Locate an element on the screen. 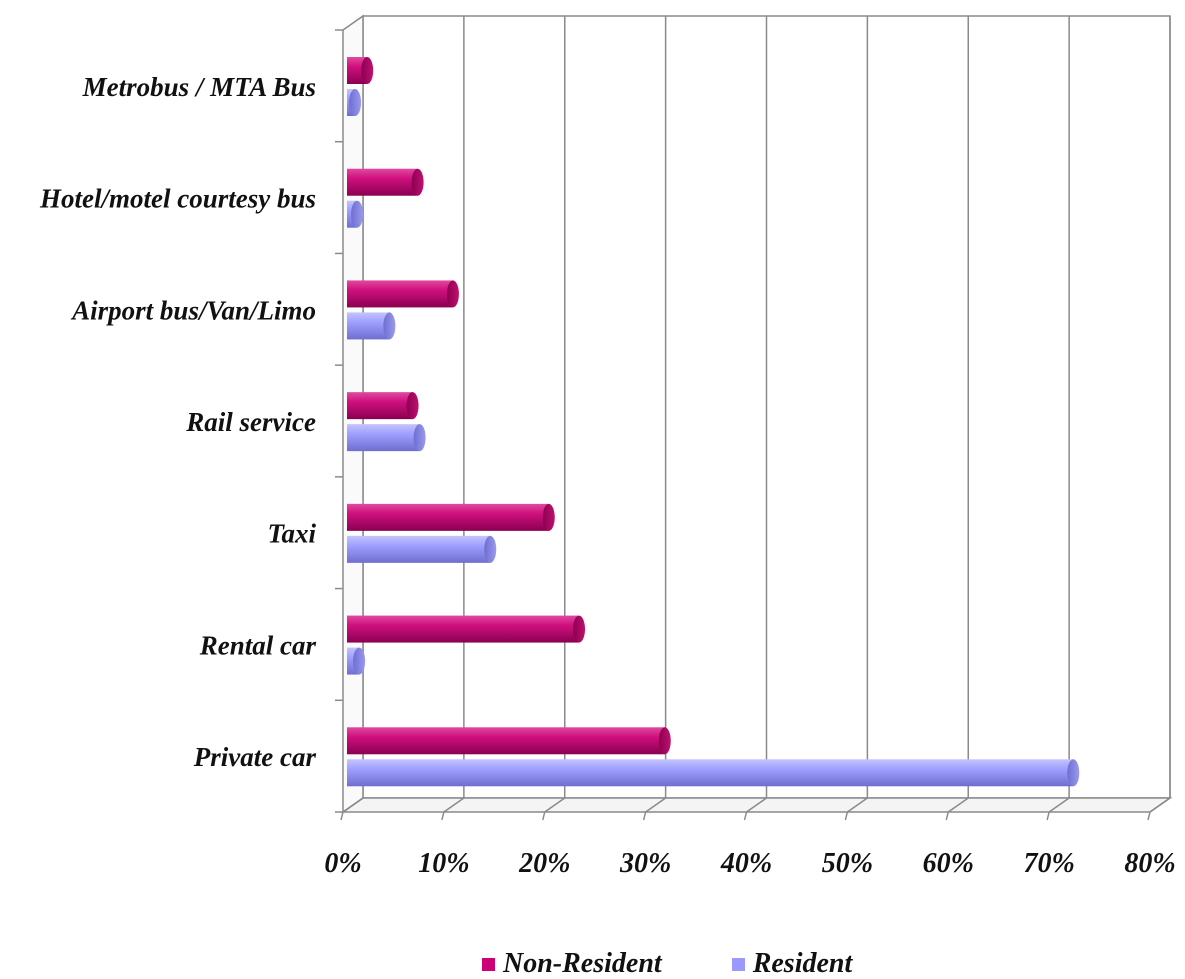 The image size is (1185, 979). legend-swatch-resident is located at coordinates (738, 964).